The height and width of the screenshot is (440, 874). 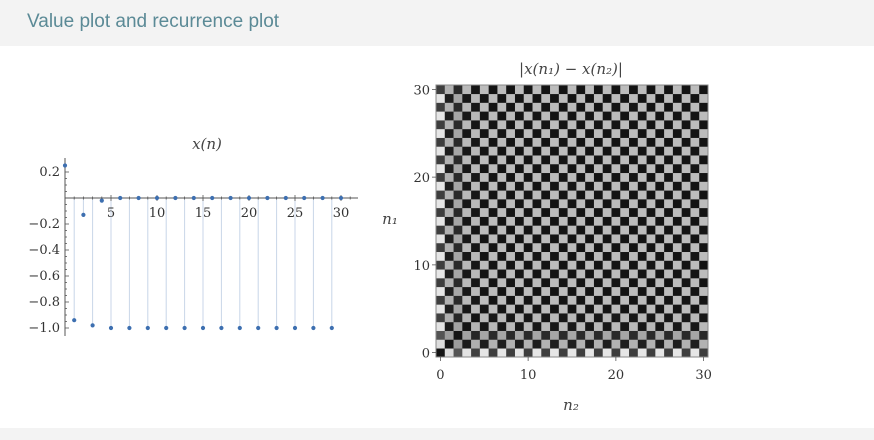 I want to click on value-x-tick-label: 30, so click(x=341, y=213).